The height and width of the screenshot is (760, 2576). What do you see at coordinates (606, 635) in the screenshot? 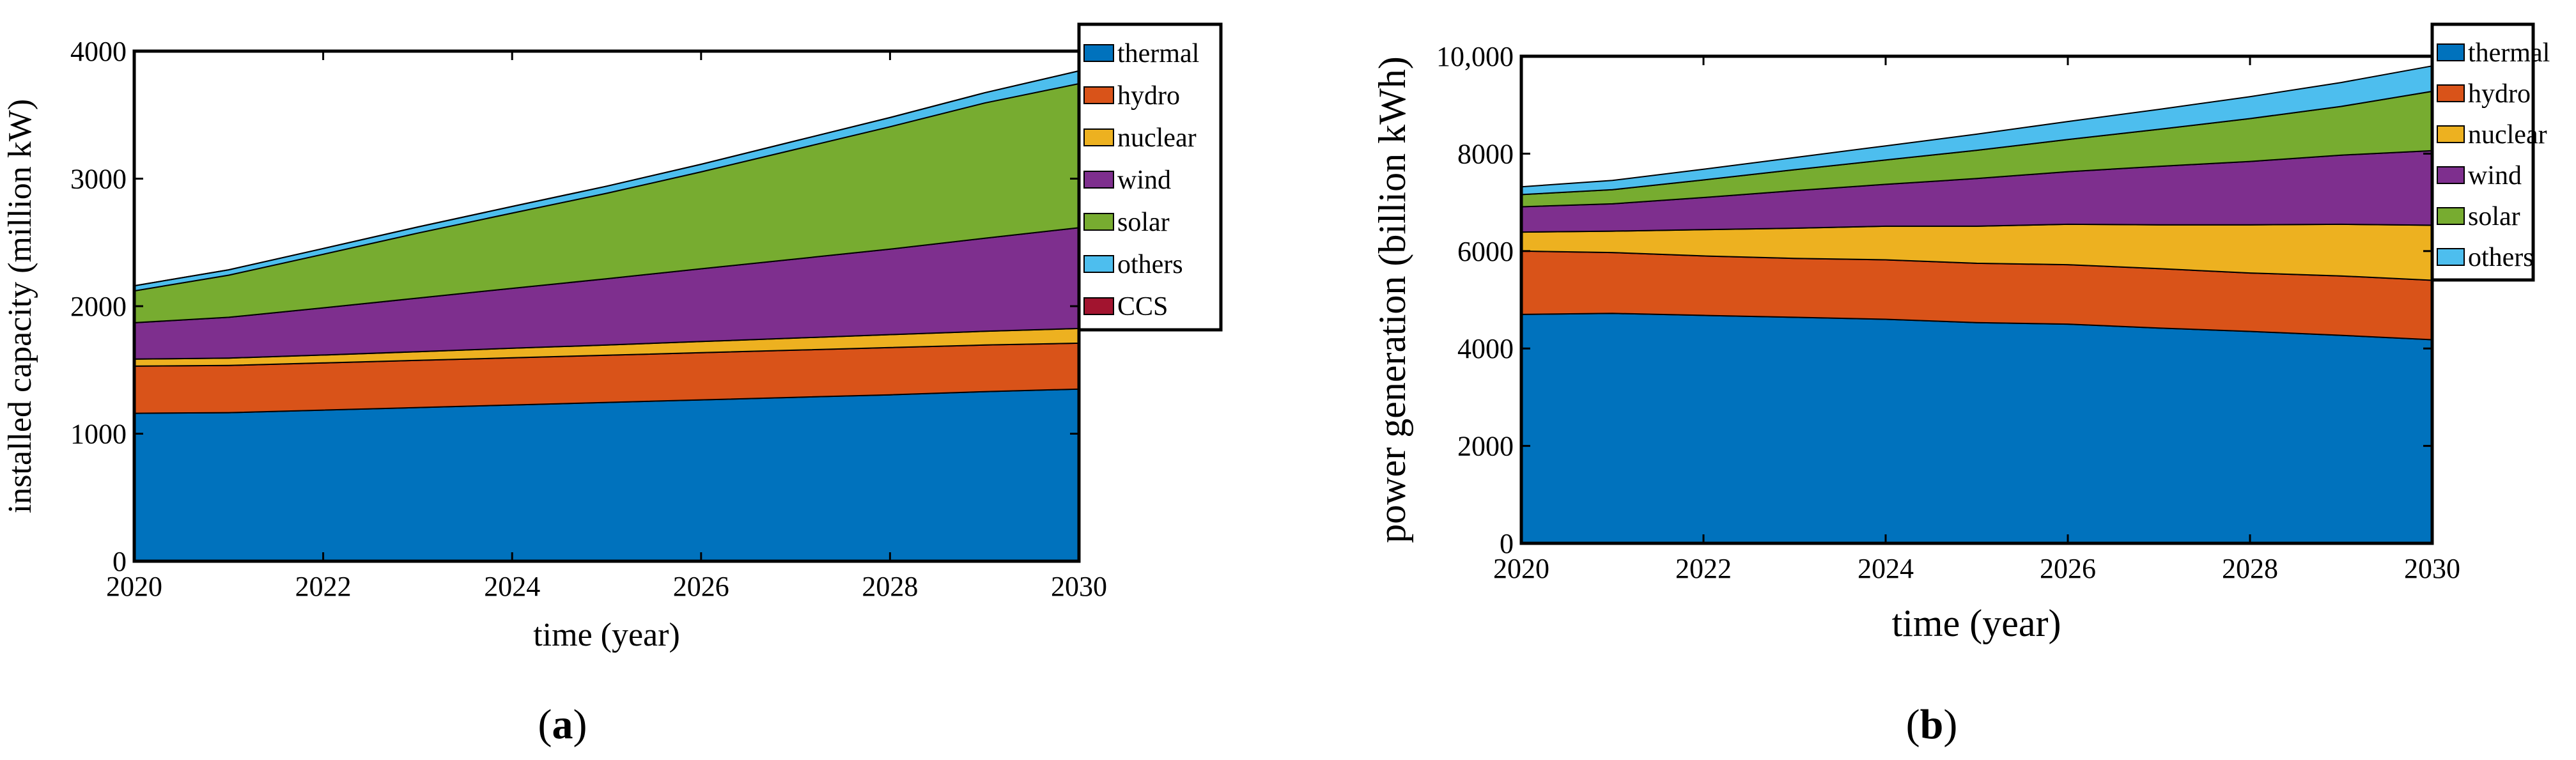
I see `chart-a-x-axis-label: time (year)` at bounding box center [606, 635].